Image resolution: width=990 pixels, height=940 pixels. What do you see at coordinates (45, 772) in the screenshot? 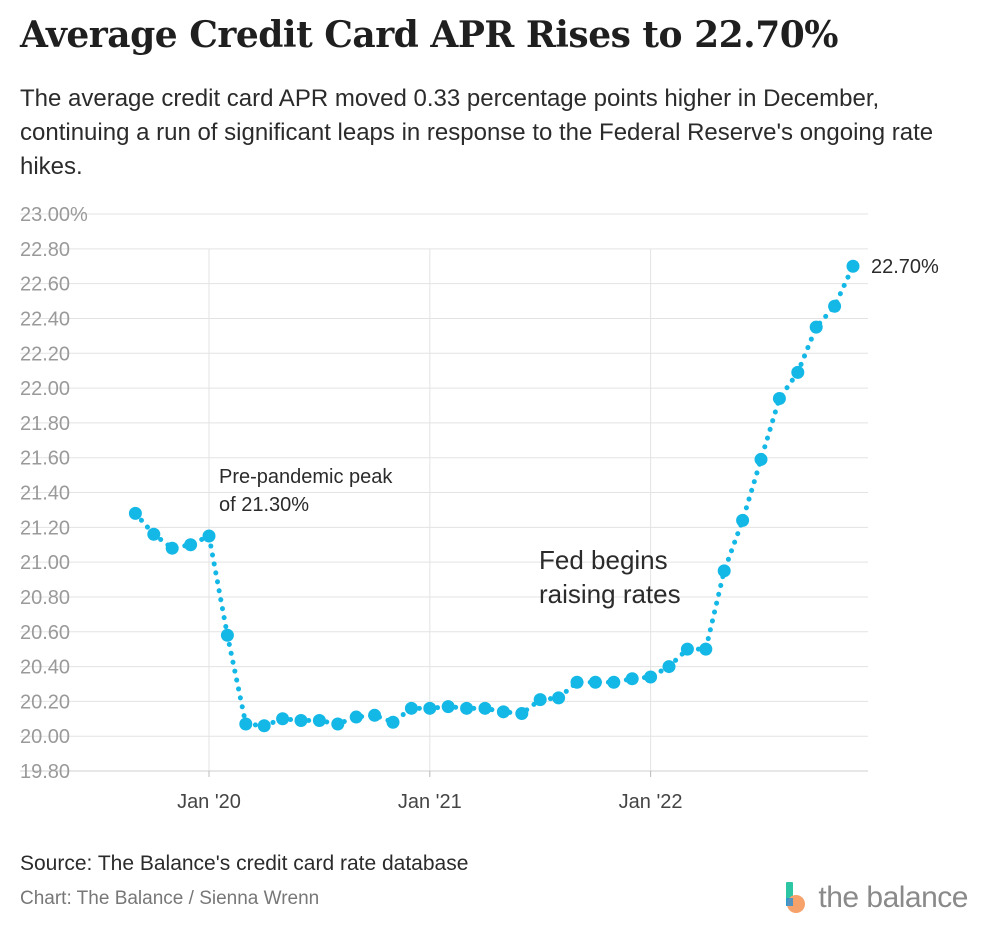
I see `y-tick-label: 19.80` at bounding box center [45, 772].